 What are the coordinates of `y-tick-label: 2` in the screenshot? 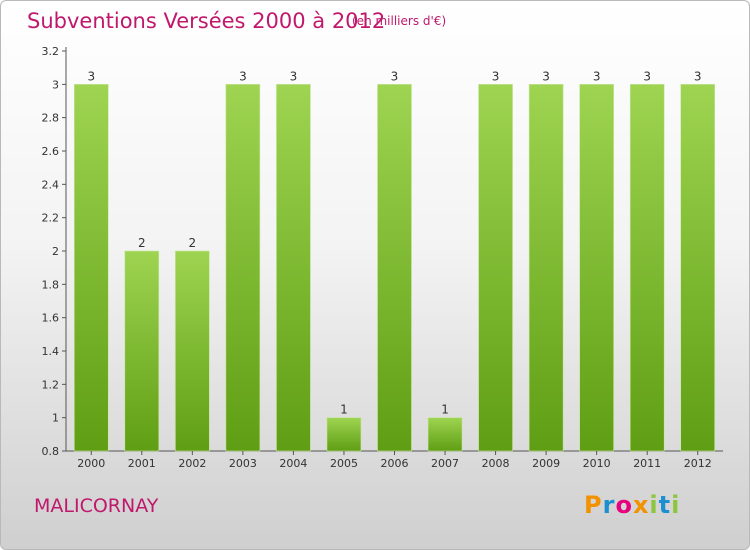 It's located at (55, 251).